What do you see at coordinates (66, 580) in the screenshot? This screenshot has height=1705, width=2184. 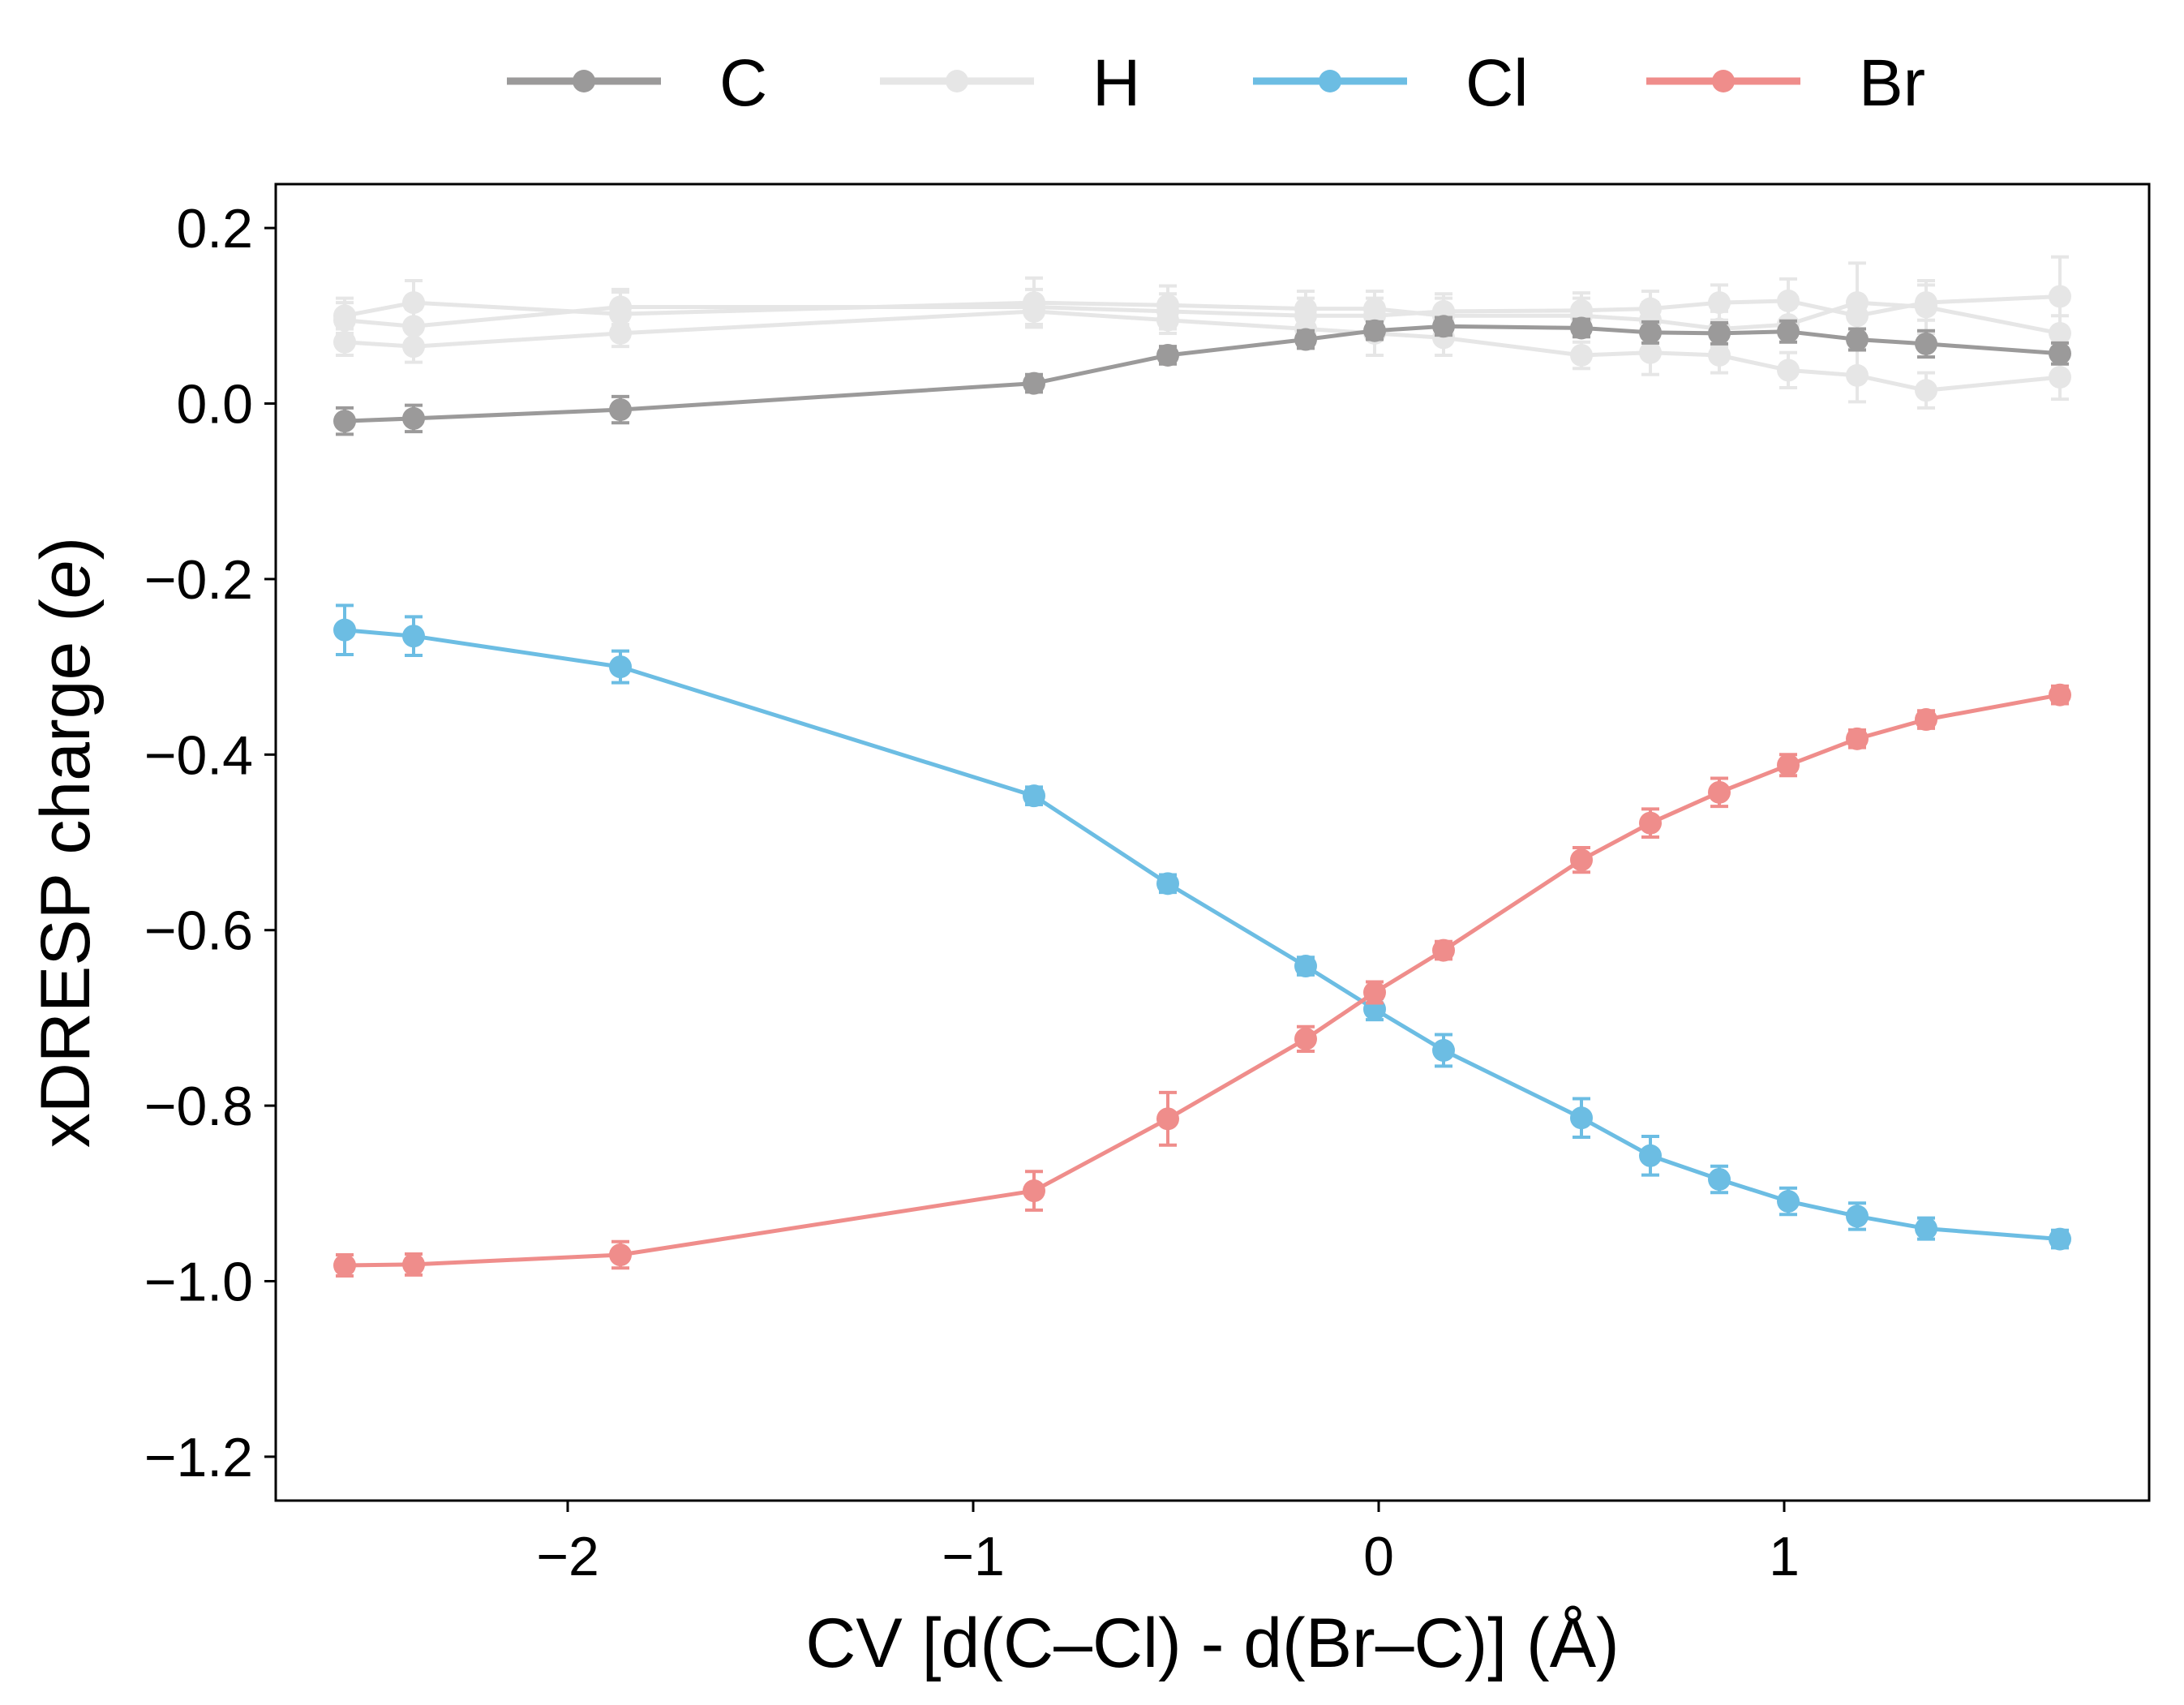 I see `y-axis-label-unit: e` at bounding box center [66, 580].